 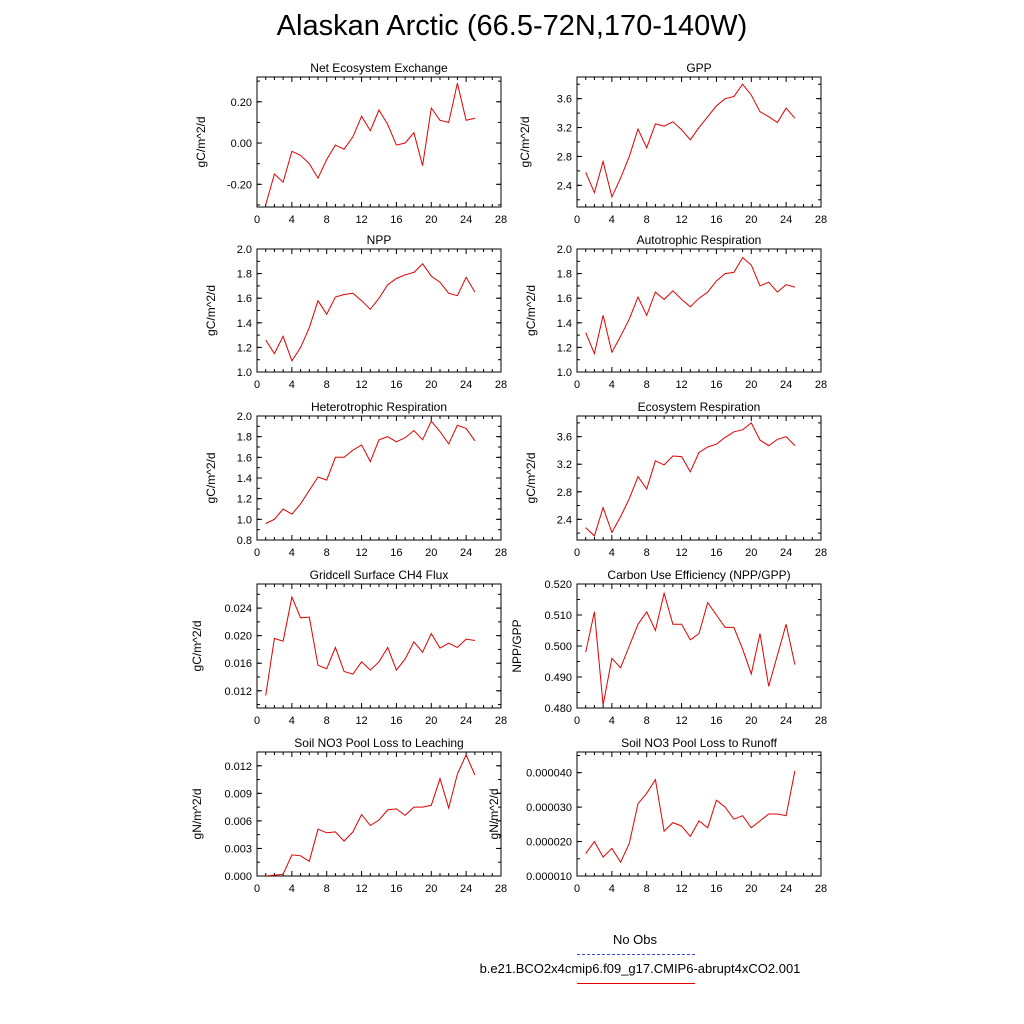 I want to click on y-tick-label: 0.8, so click(x=244, y=541).